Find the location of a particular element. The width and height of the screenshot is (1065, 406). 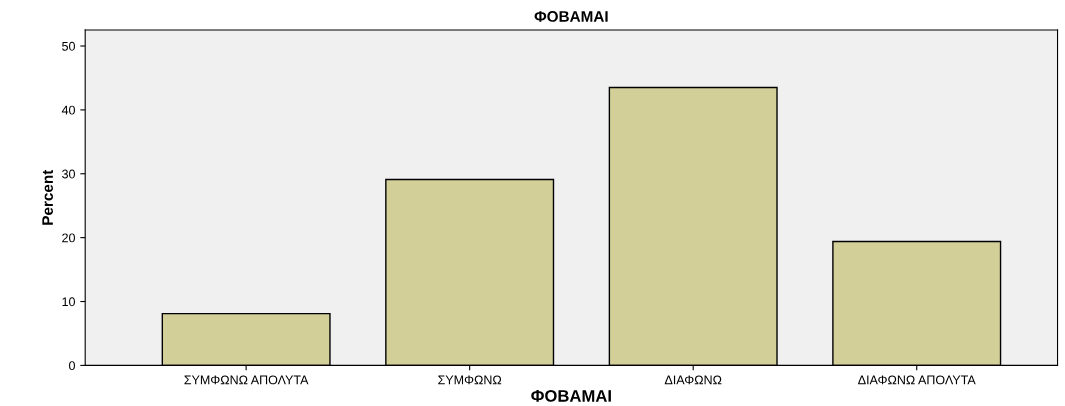

x-tick-label: ΣΥΜΦΩΝΩ is located at coordinates (470, 380).